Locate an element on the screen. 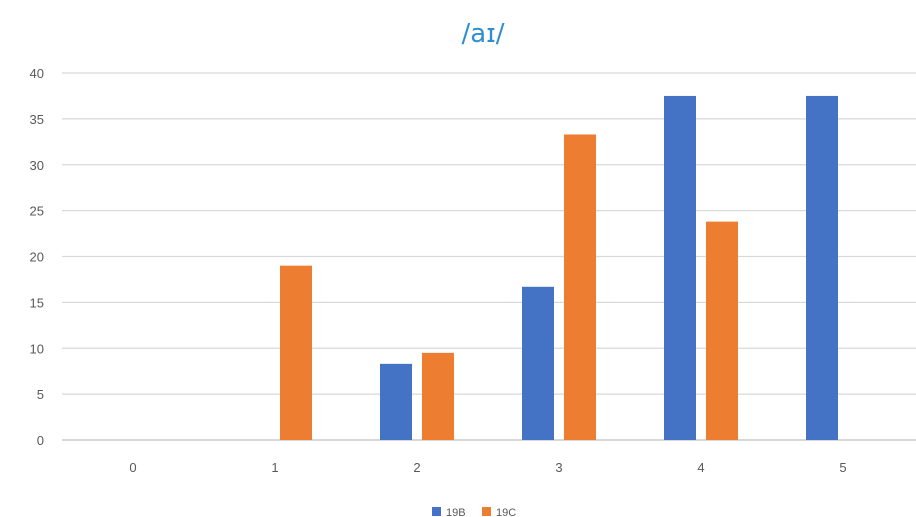 The image size is (916, 517). legend-swatch-19B is located at coordinates (436, 511).